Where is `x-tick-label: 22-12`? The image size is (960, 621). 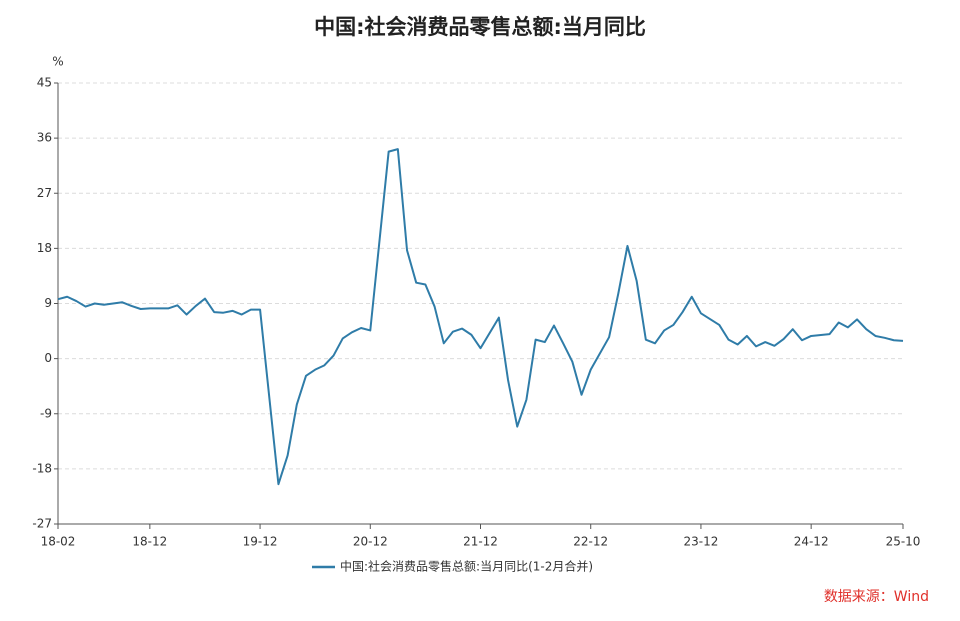 x-tick-label: 22-12 is located at coordinates (590, 542).